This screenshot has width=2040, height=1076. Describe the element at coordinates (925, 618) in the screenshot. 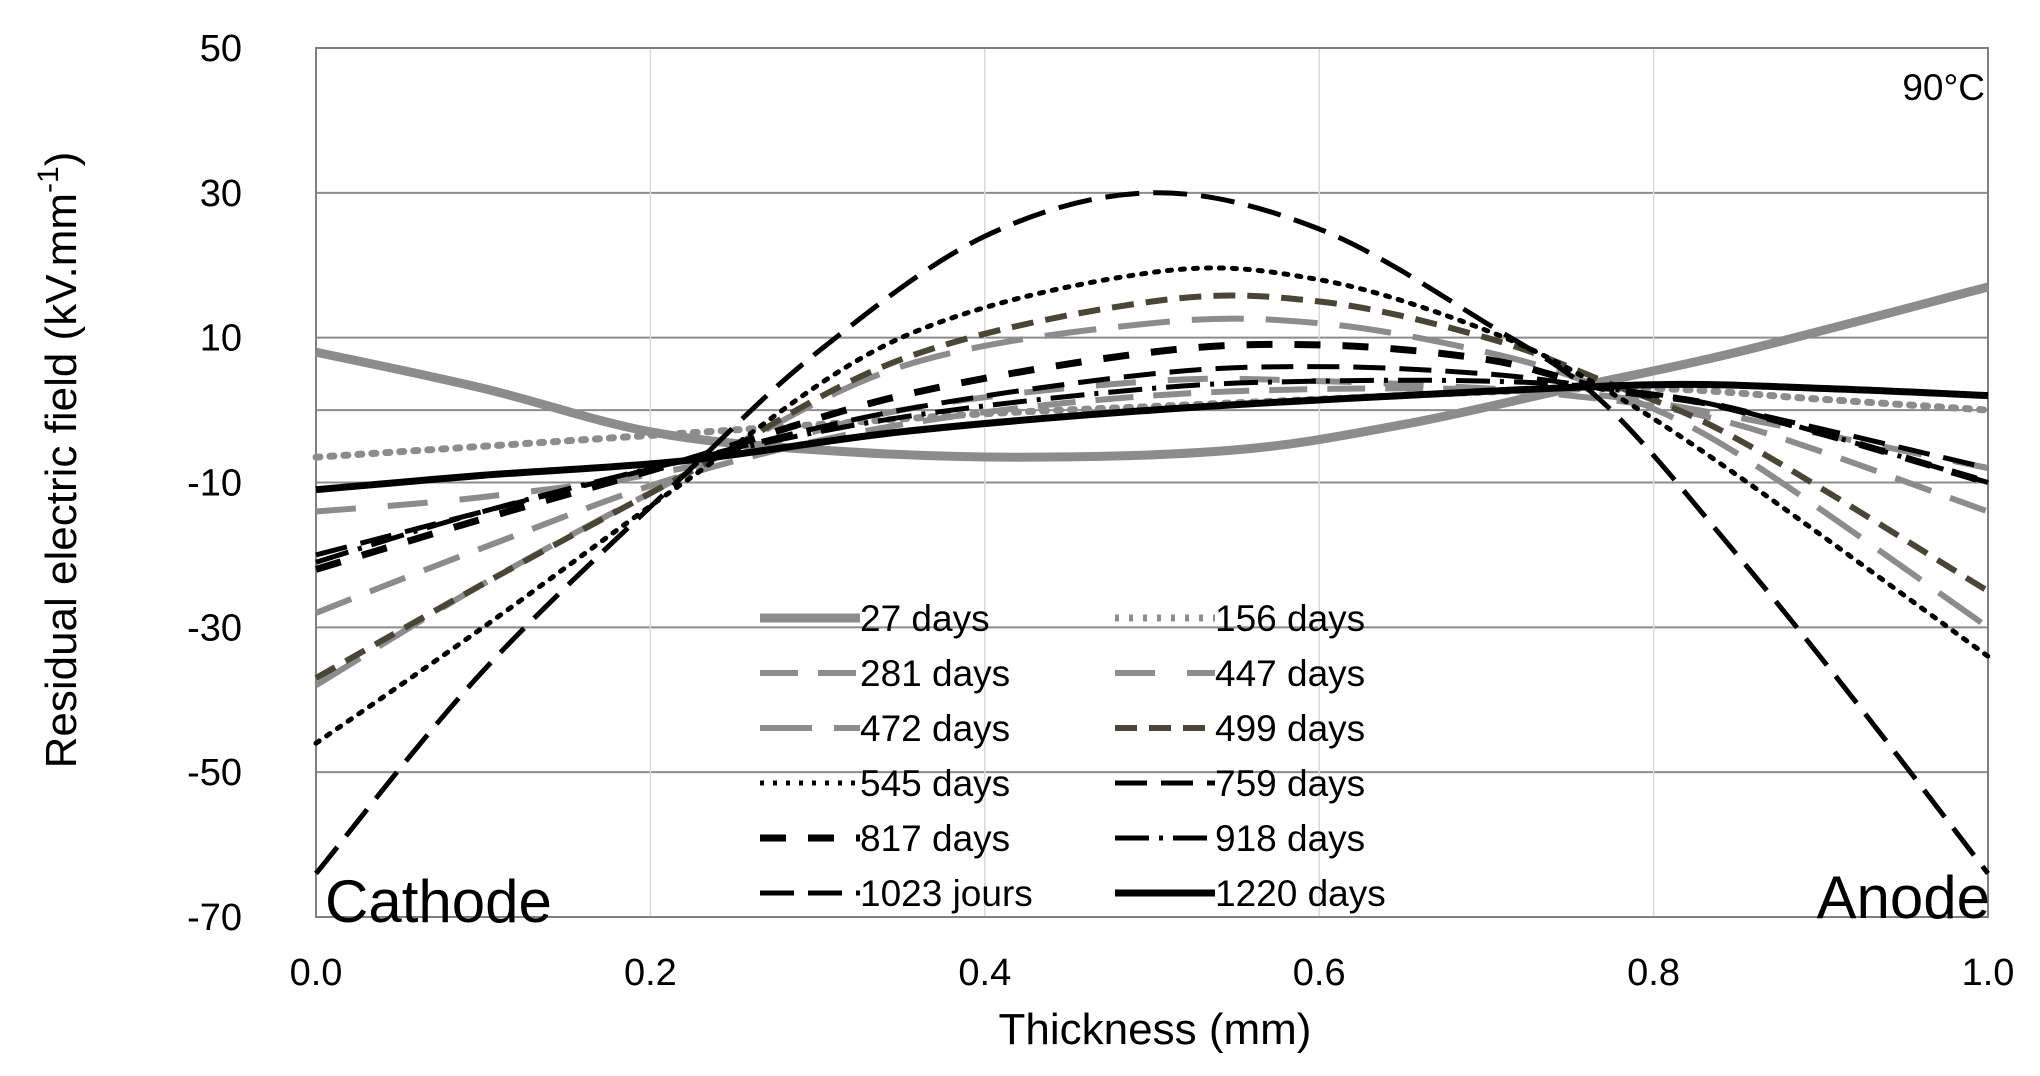

I see `legend-label-27-days: 27 days` at that location.